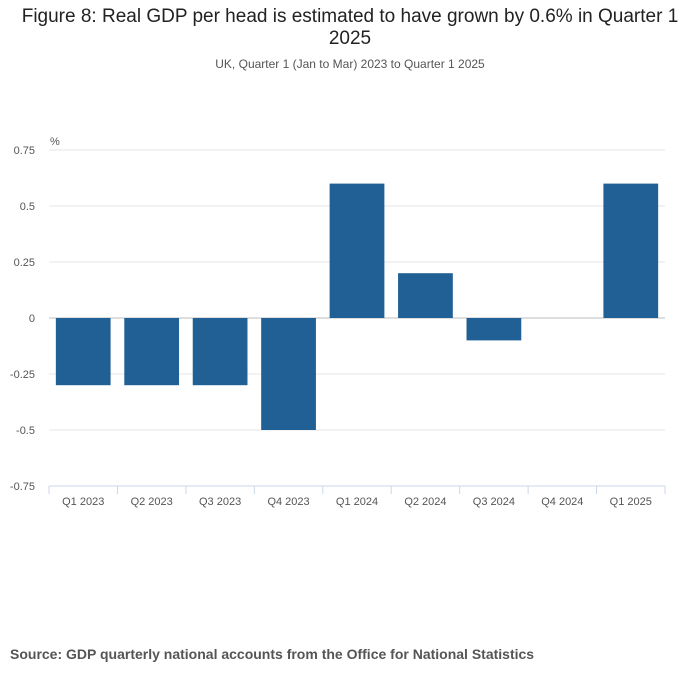 This screenshot has height=682, width=700. What do you see at coordinates (24, 263) in the screenshot?
I see `y-tick-label: 0.25` at bounding box center [24, 263].